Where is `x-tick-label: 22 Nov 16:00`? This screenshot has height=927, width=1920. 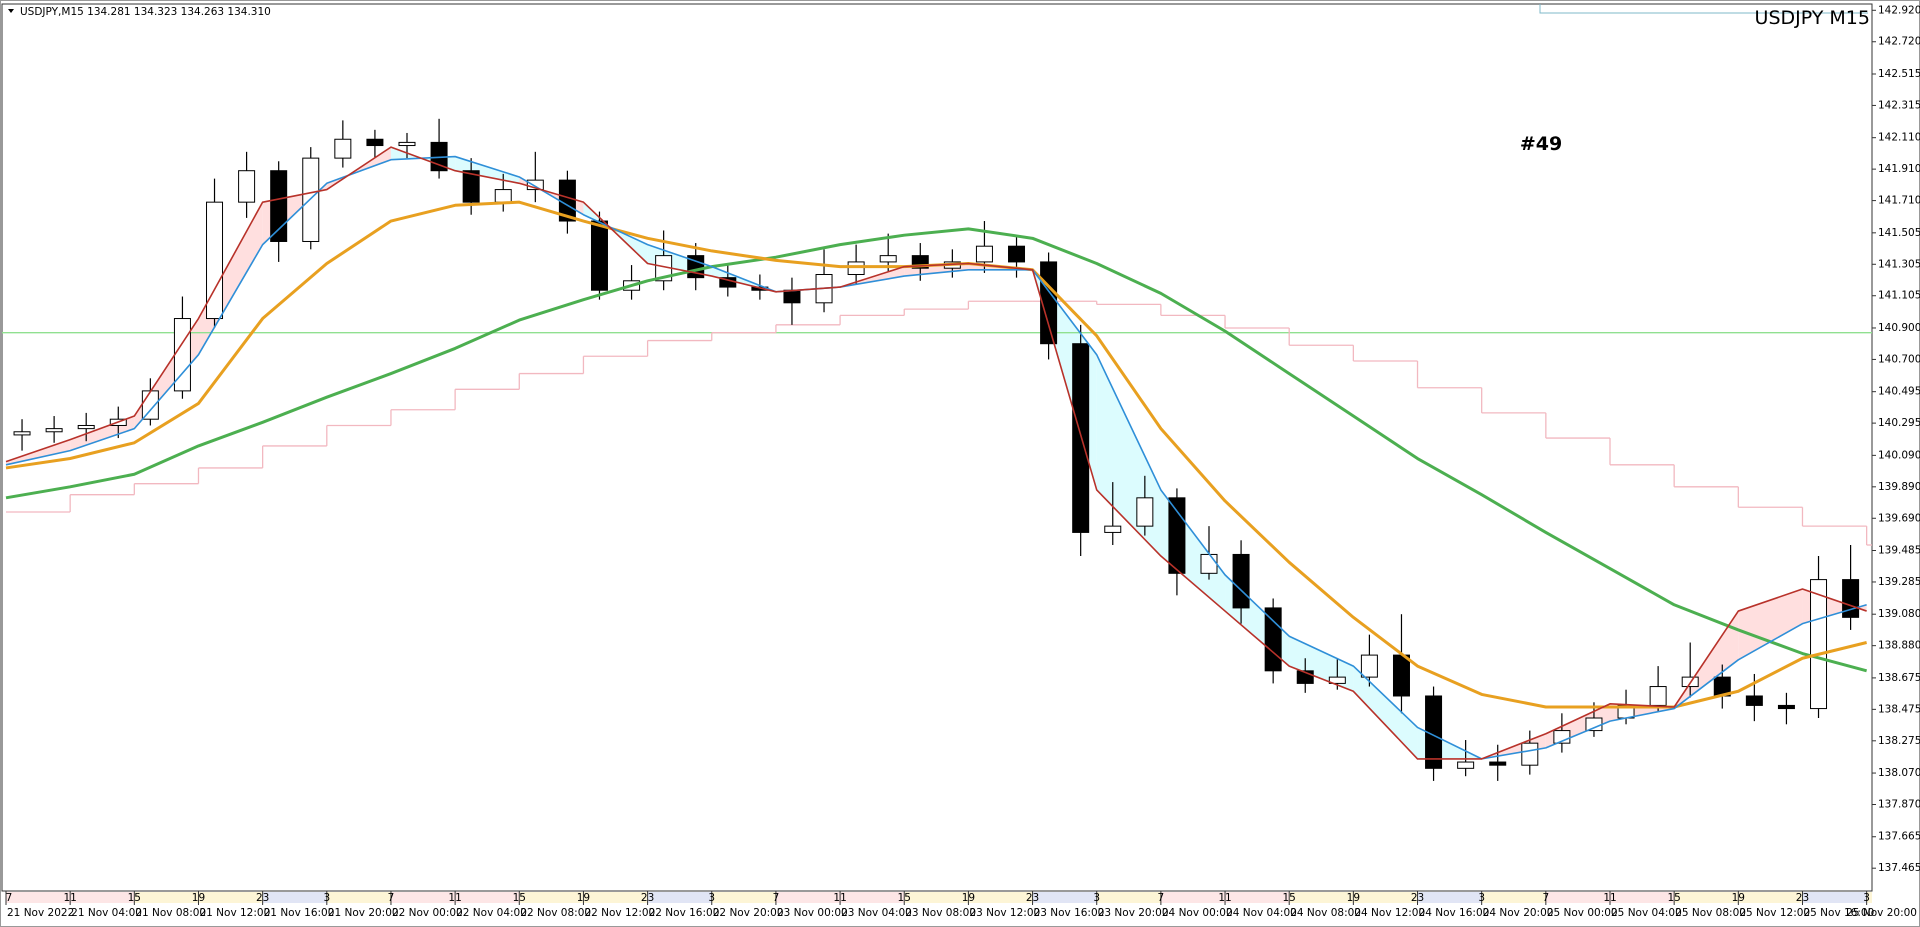
x-tick-label: 22 Nov 16:00 is located at coordinates (684, 913).